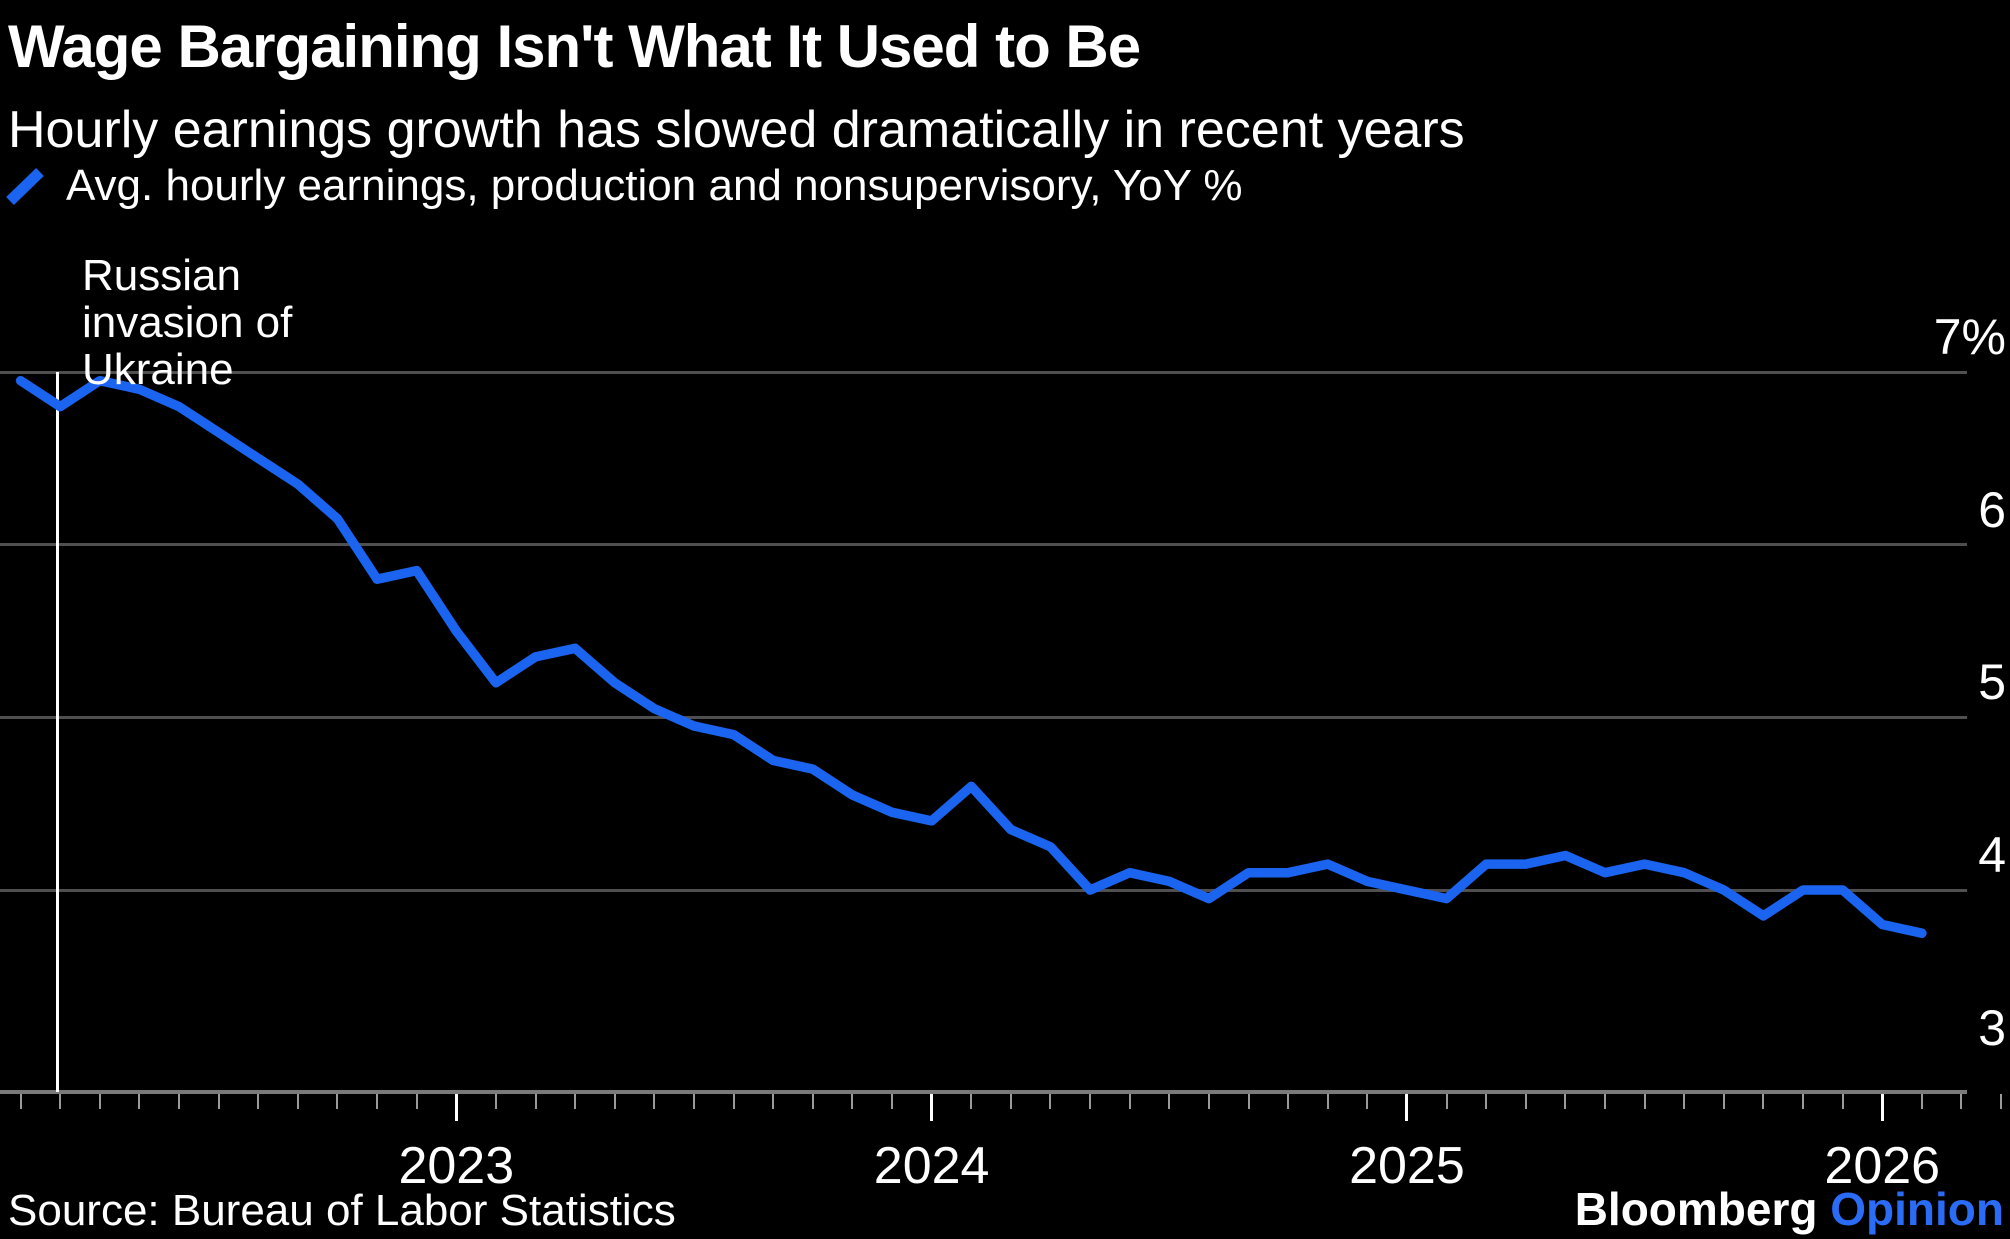 The image size is (2010, 1239). Describe the element at coordinates (1992, 682) in the screenshot. I see `y-axis-label-5: 5` at that location.